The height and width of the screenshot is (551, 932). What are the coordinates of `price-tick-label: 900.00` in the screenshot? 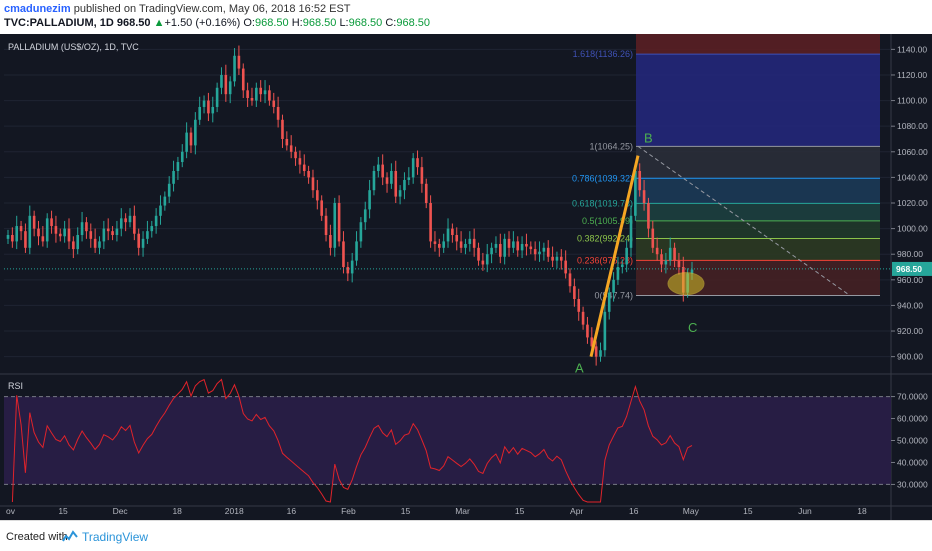 It's located at (910, 357).